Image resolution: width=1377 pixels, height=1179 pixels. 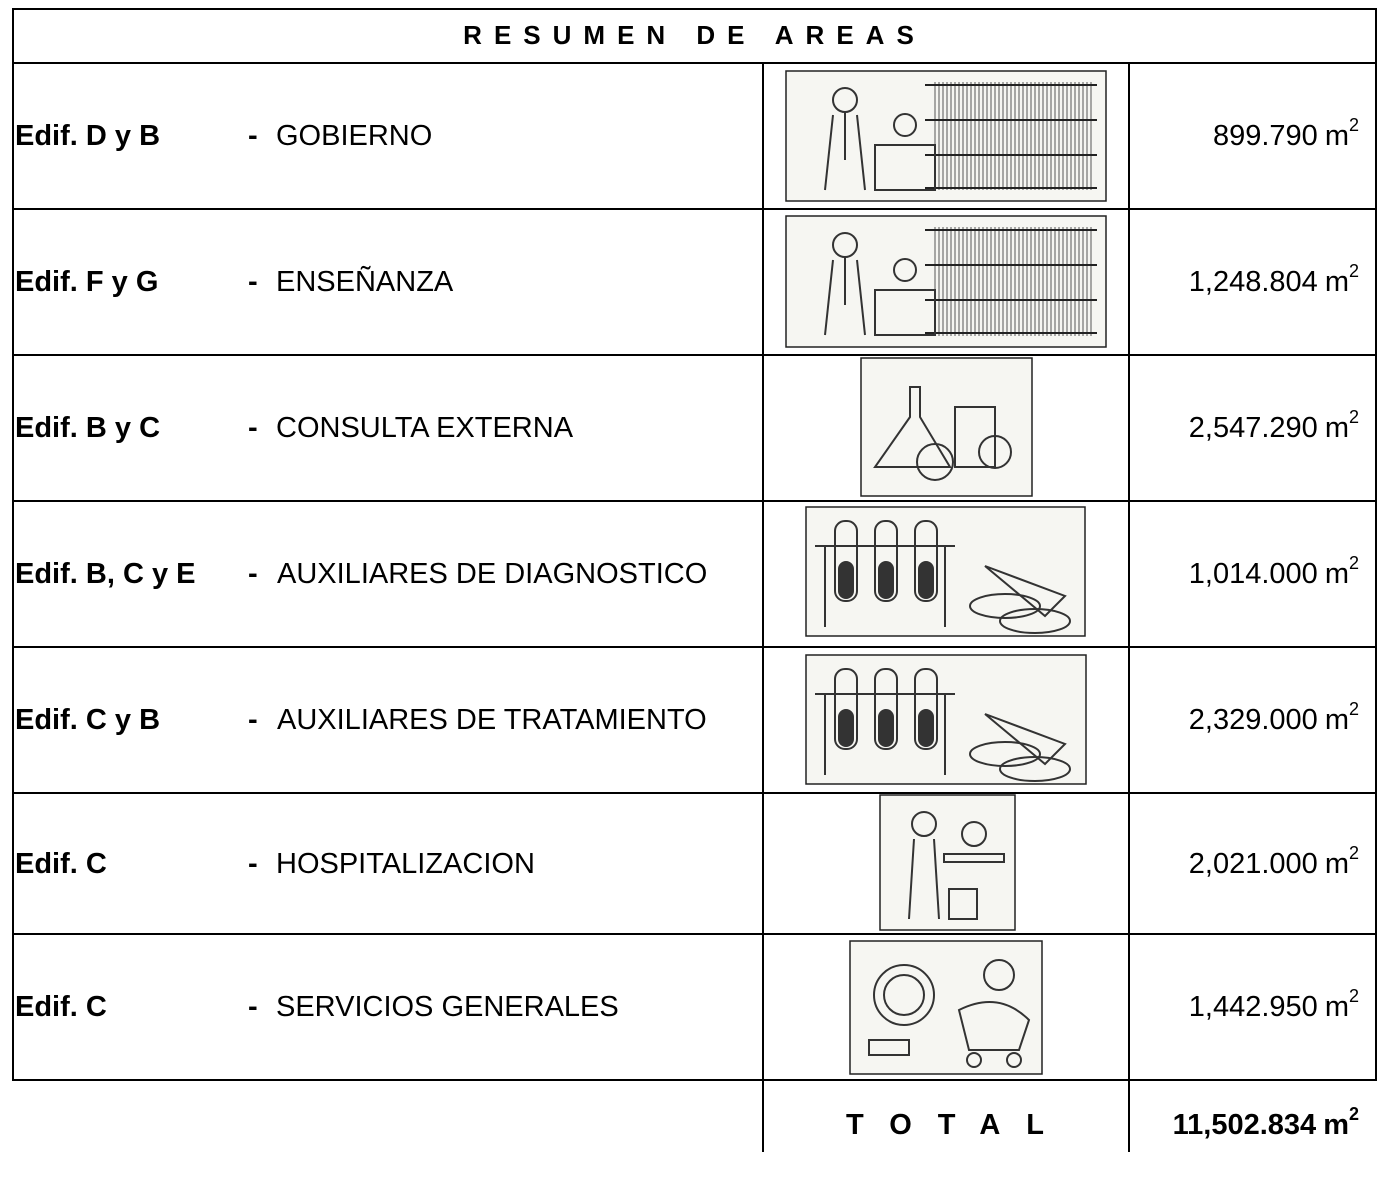 I want to click on value: 2,547.290, so click(x=1253, y=428).